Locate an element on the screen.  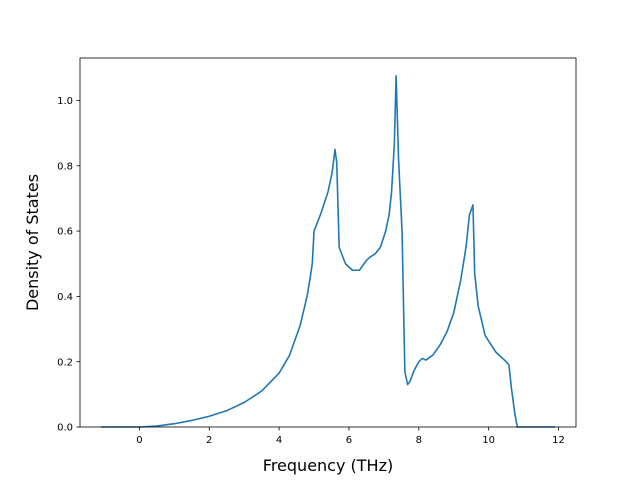
y-tick-label: 0.6 is located at coordinates (65, 232).